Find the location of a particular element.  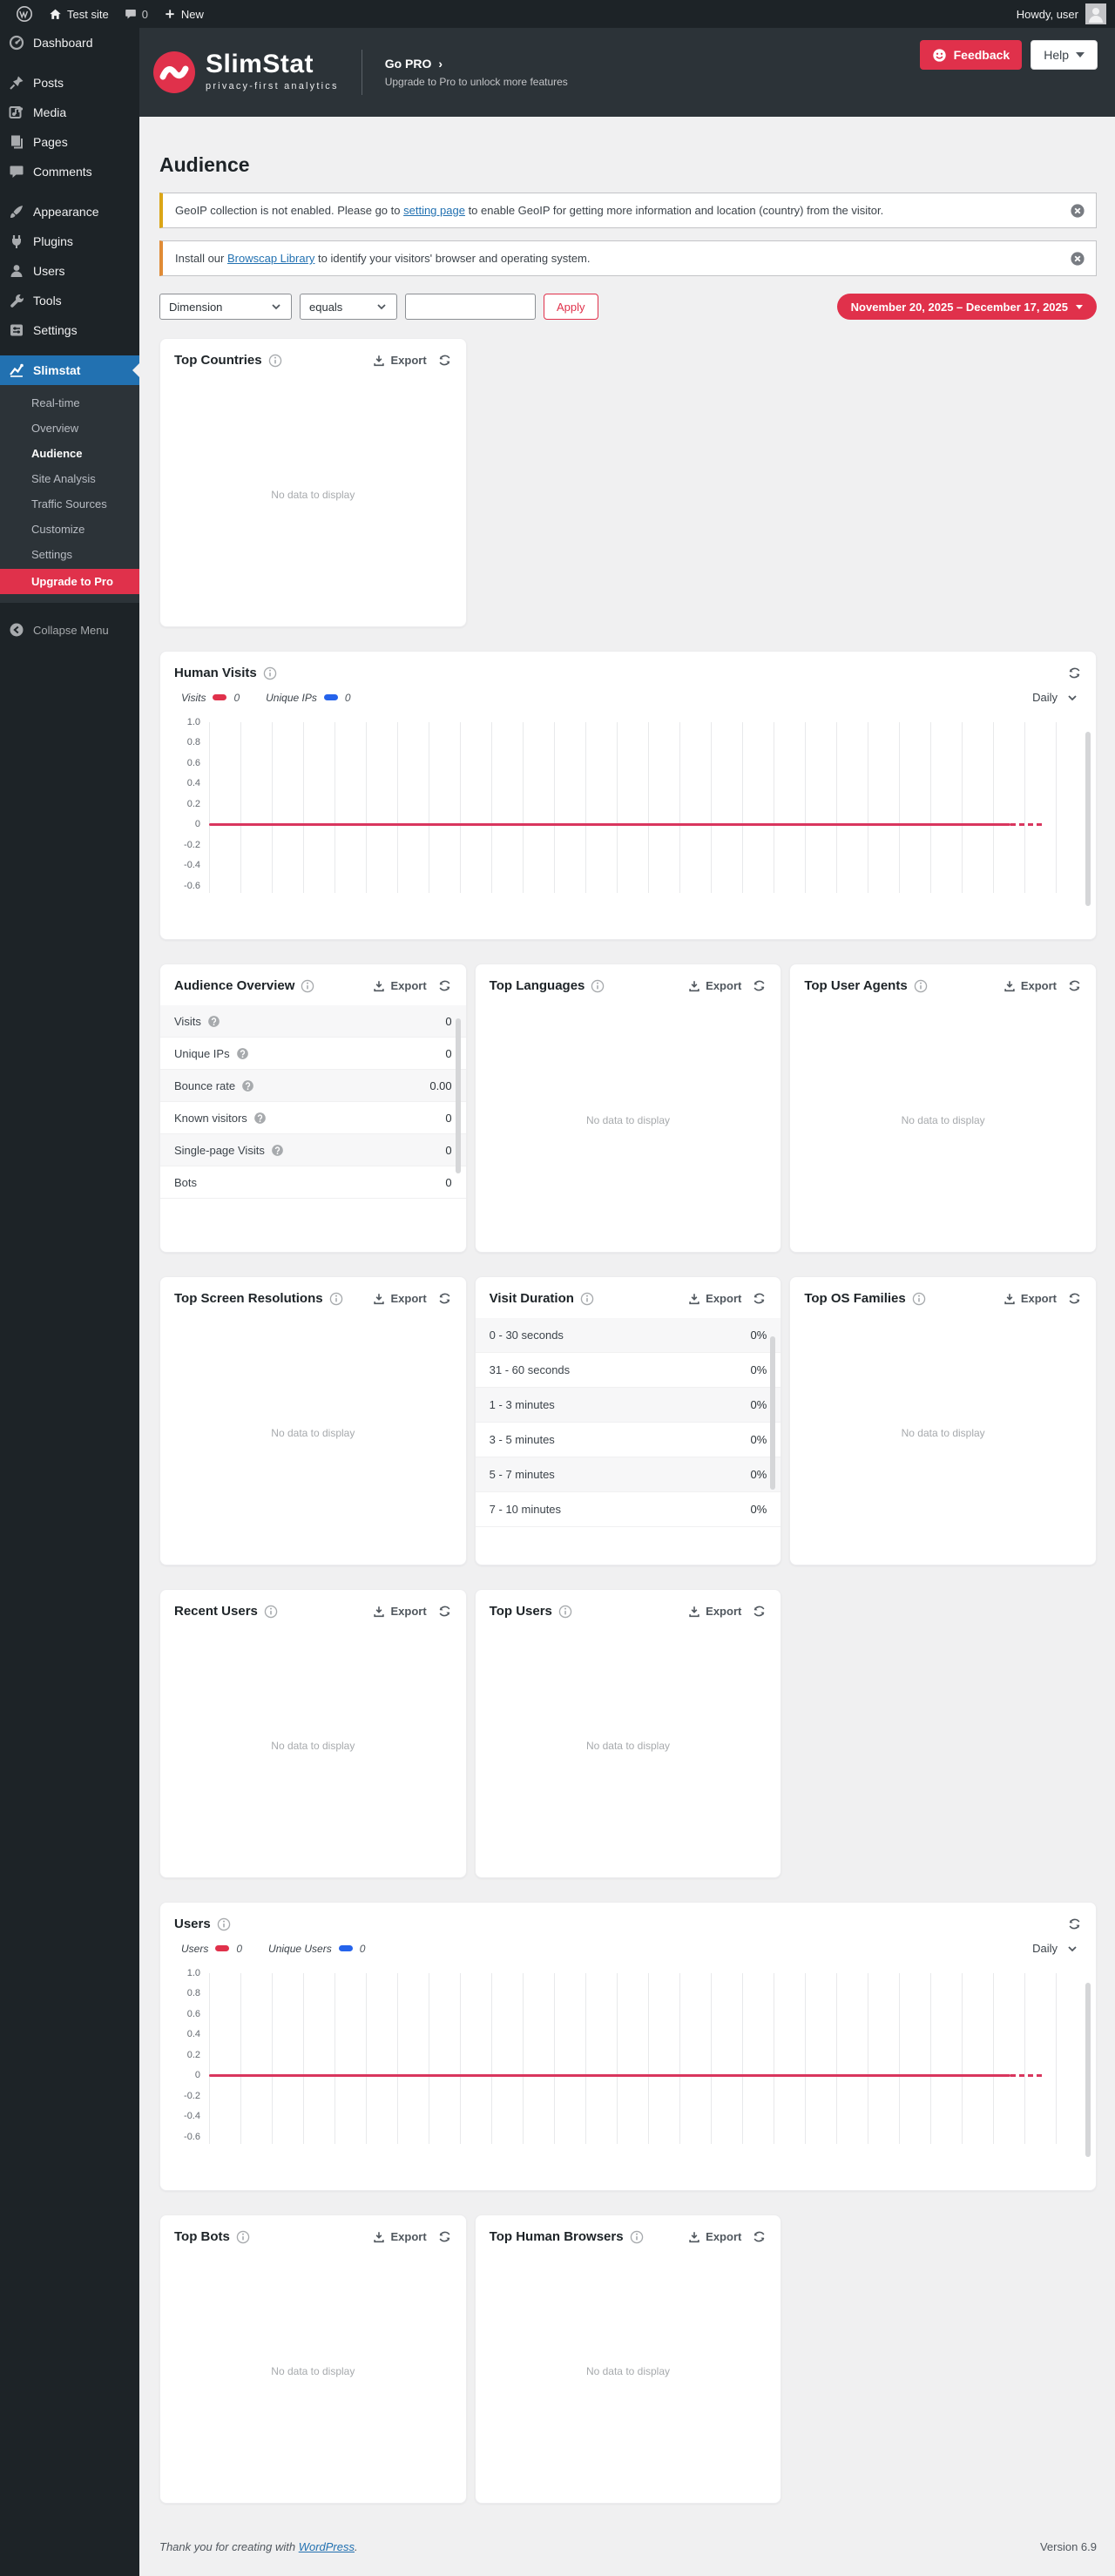

dimension-select: Dimension is located at coordinates (225, 307).